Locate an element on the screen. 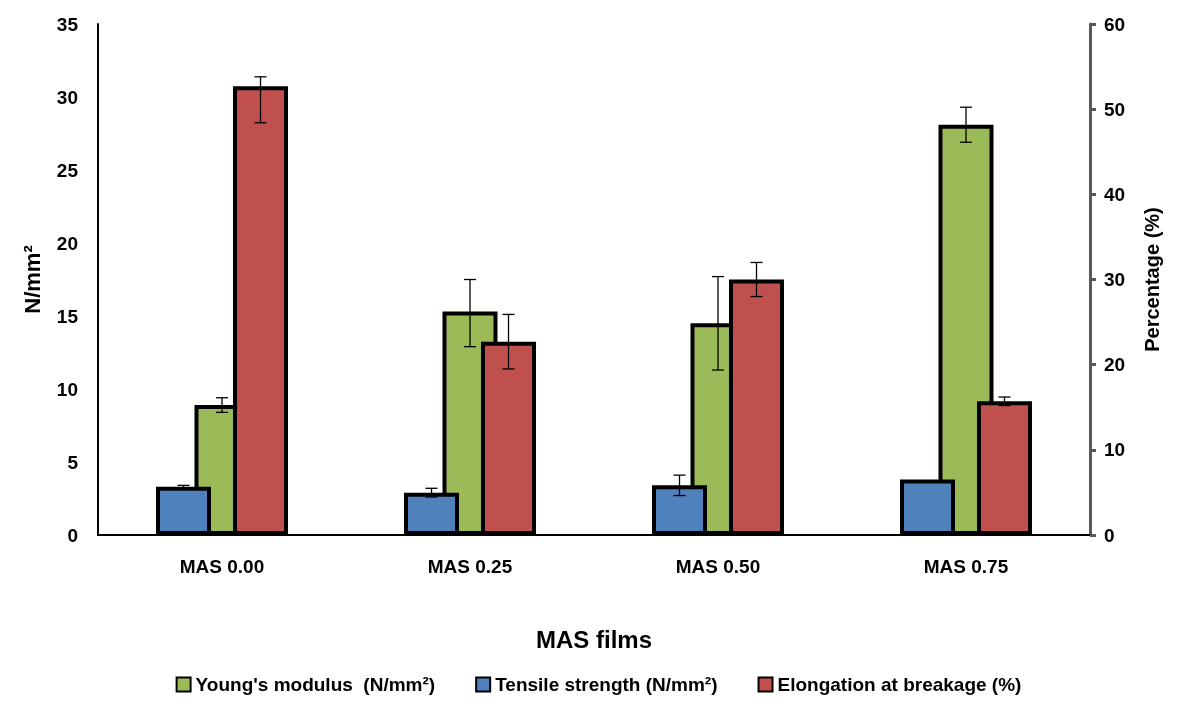 Image resolution: width=1197 pixels, height=717 pixels. y-axis-title: N/mm² is located at coordinates (32, 279).